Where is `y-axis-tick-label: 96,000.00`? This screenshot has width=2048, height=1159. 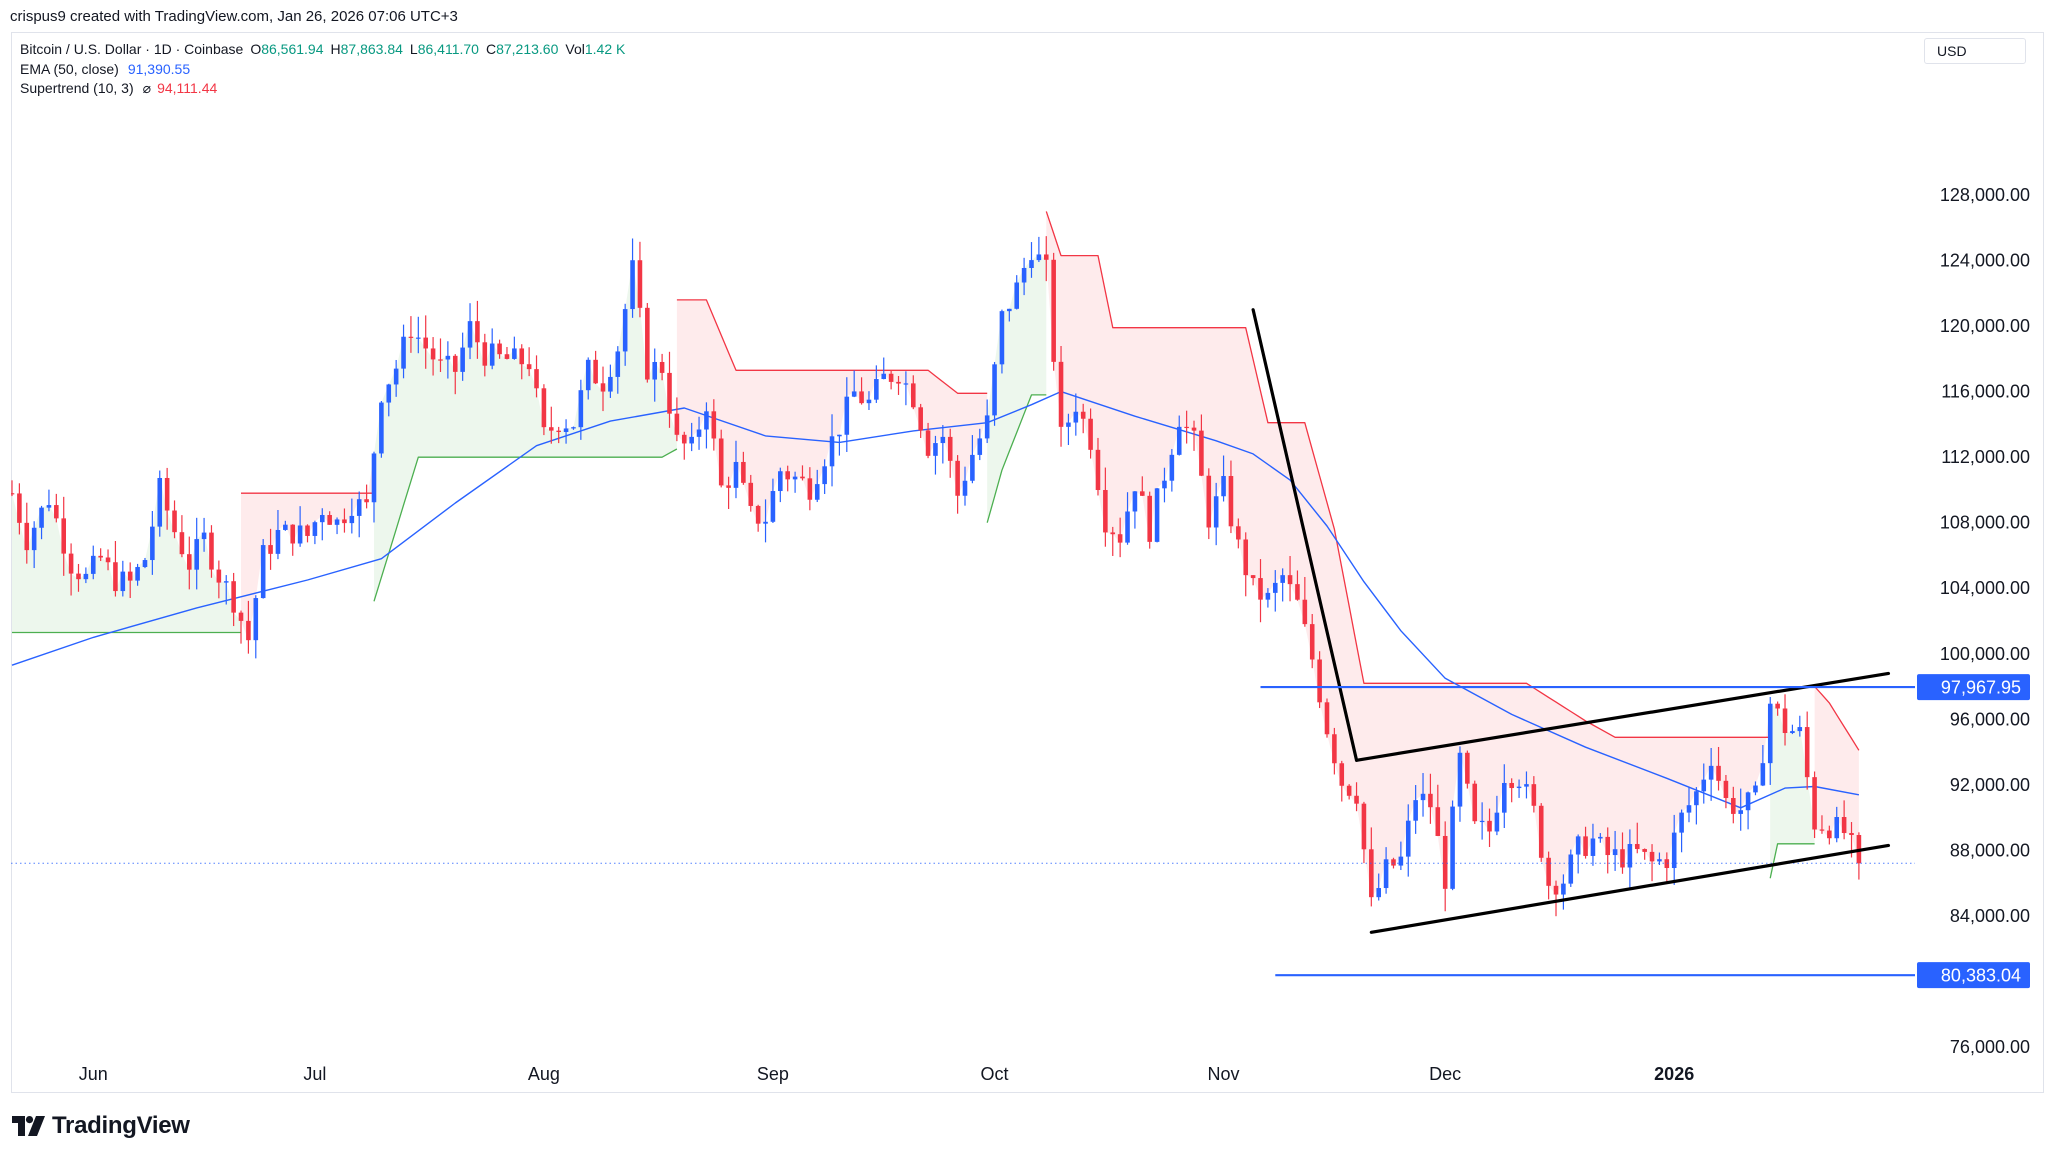
y-axis-tick-label: 96,000.00 is located at coordinates (1990, 719).